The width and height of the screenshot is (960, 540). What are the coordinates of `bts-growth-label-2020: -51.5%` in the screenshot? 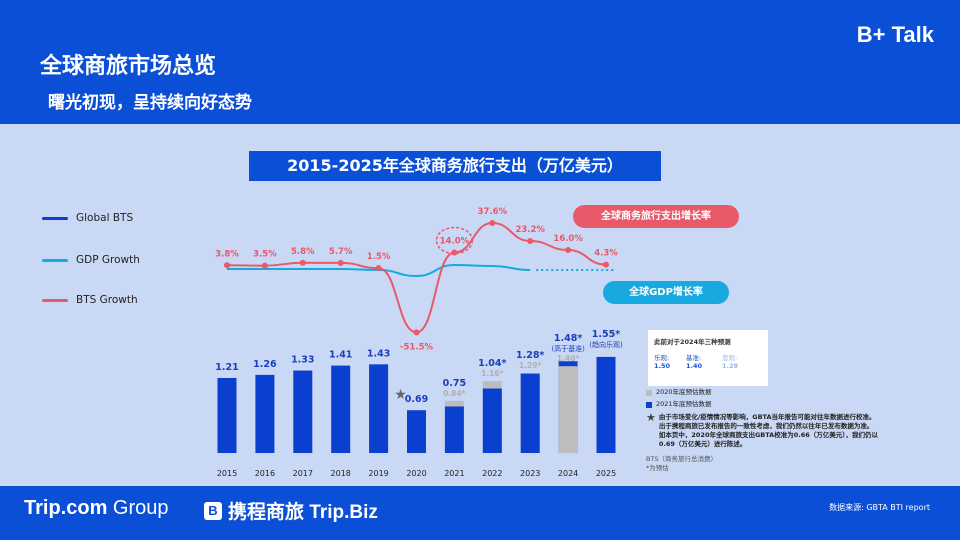 It's located at (416, 347).